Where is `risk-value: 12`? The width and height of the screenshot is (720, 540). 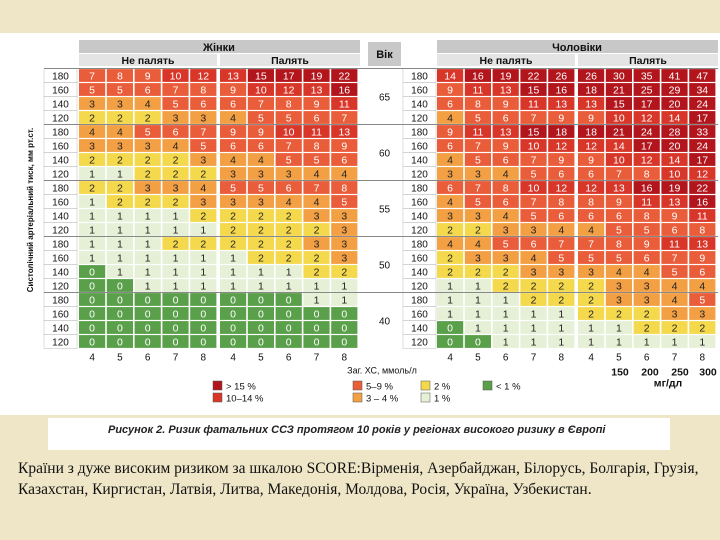 risk-value: 12 is located at coordinates (561, 189).